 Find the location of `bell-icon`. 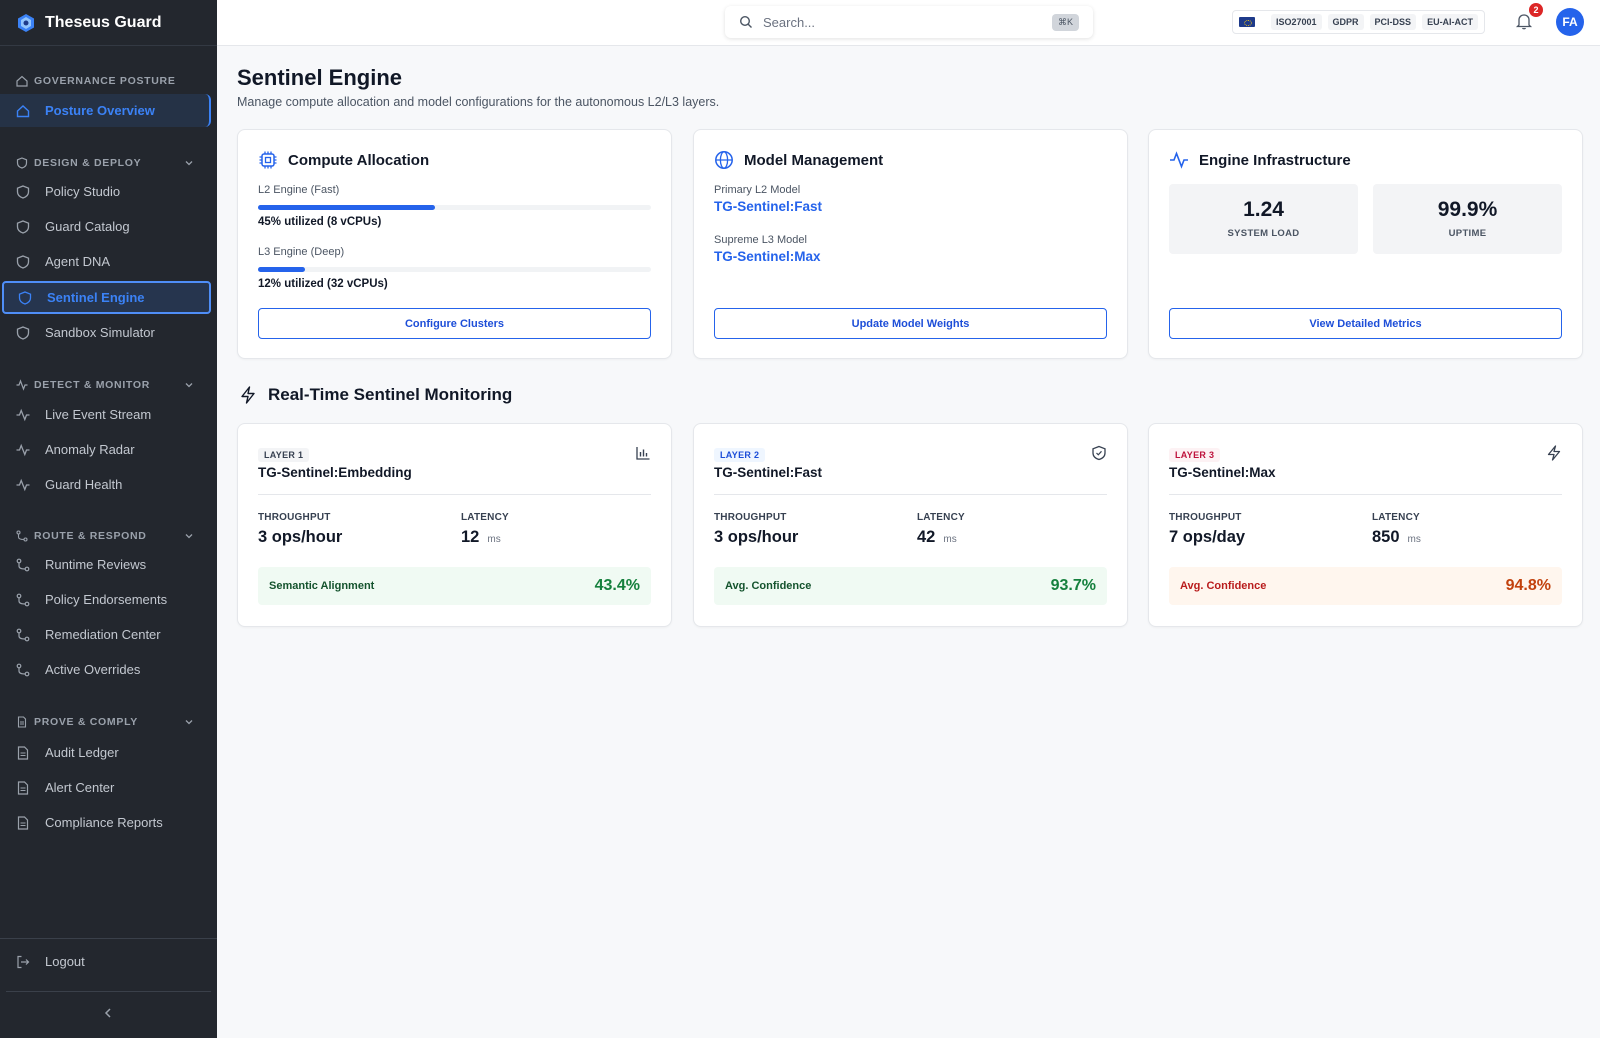

bell-icon is located at coordinates (1524, 21).